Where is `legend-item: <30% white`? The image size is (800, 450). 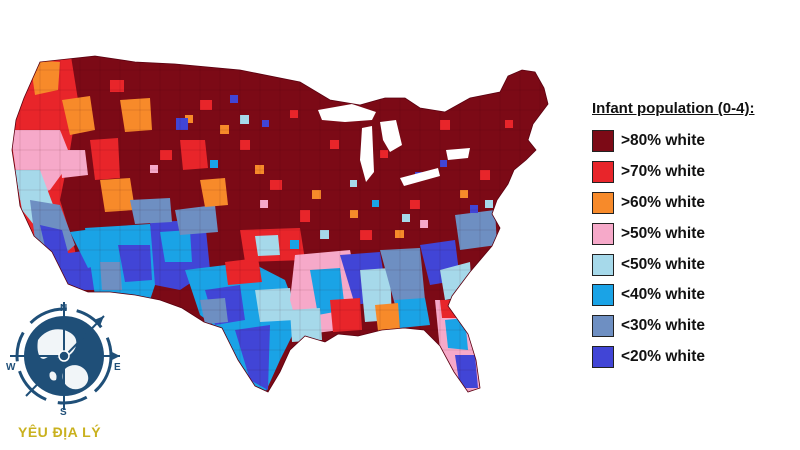
legend-item: <30% white is located at coordinates (694, 326).